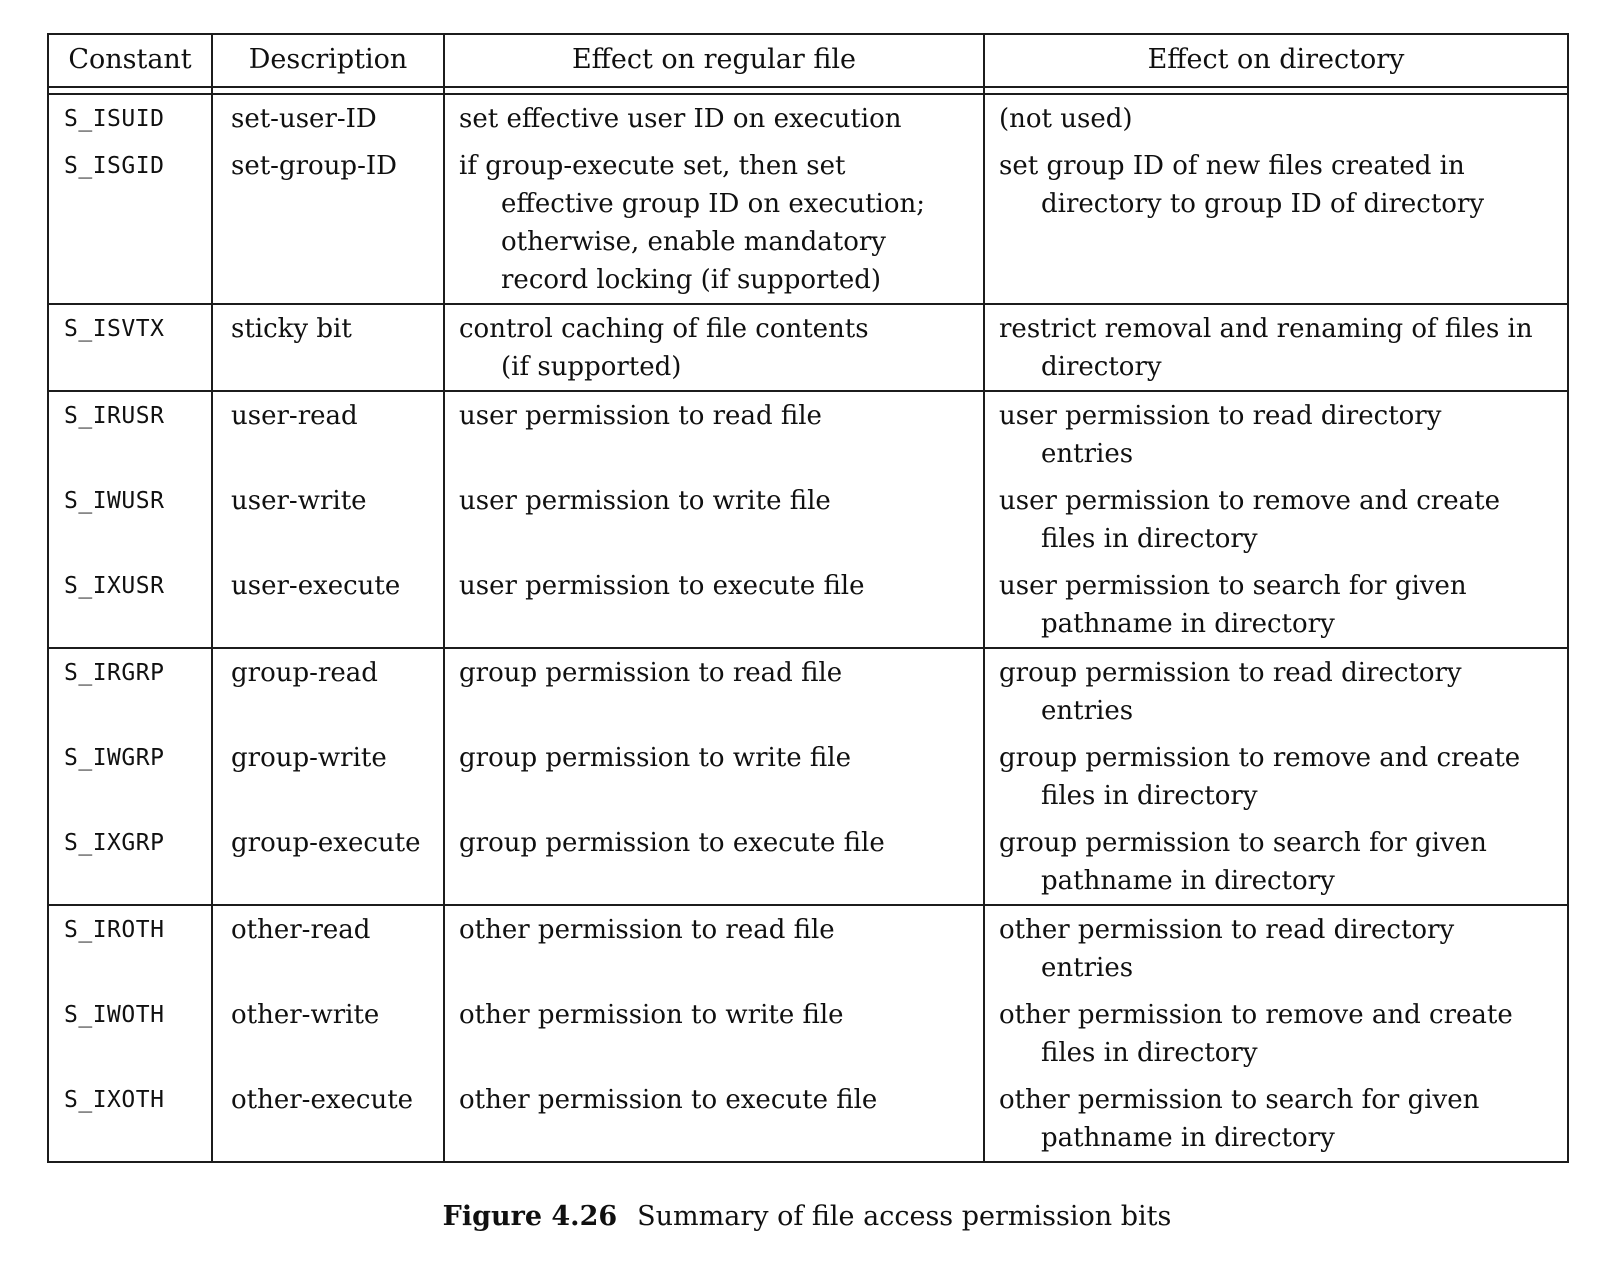 The image size is (1614, 1279). I want to click on cell-constant: S_IWGRP, so click(114, 758).